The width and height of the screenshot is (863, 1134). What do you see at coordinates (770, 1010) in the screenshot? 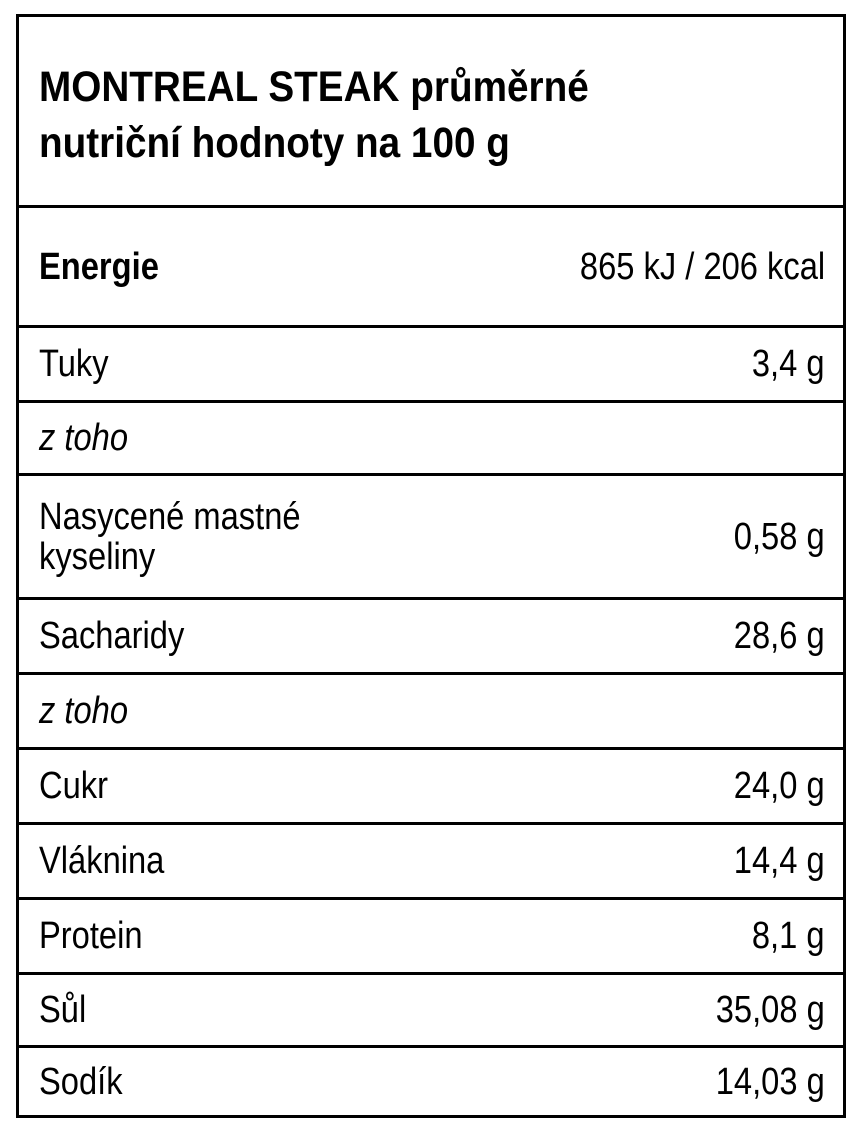
I see `row-value: 35,08 g` at bounding box center [770, 1010].